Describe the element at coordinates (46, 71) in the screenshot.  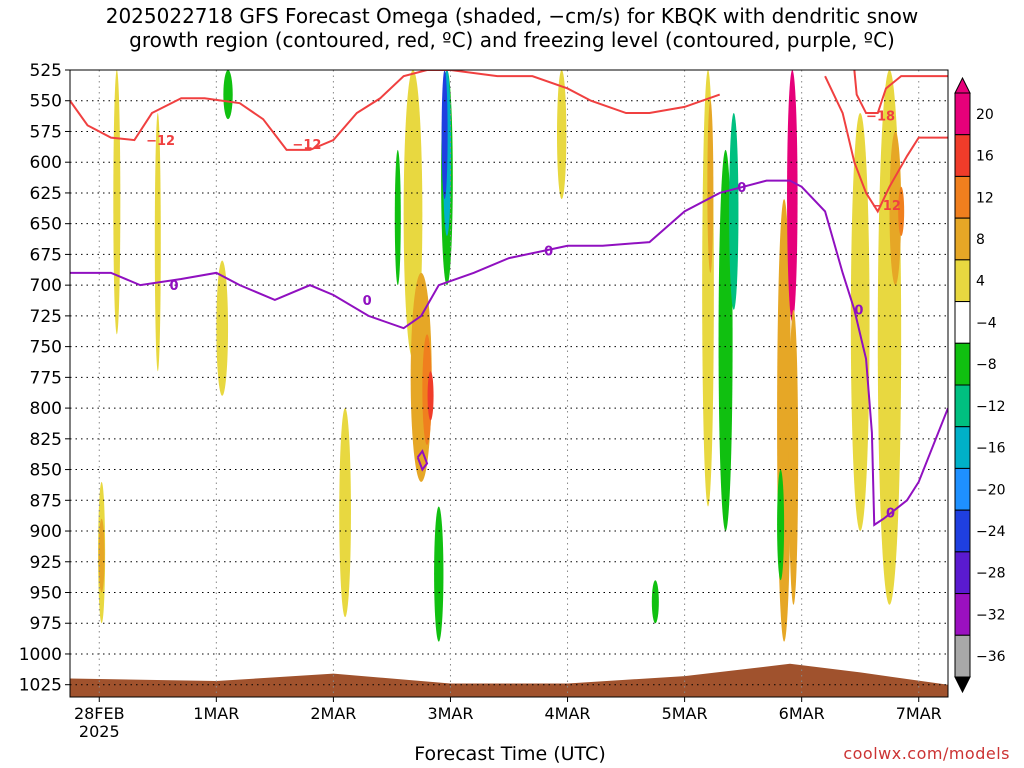
I see `y-tick-label-525: 525` at that location.